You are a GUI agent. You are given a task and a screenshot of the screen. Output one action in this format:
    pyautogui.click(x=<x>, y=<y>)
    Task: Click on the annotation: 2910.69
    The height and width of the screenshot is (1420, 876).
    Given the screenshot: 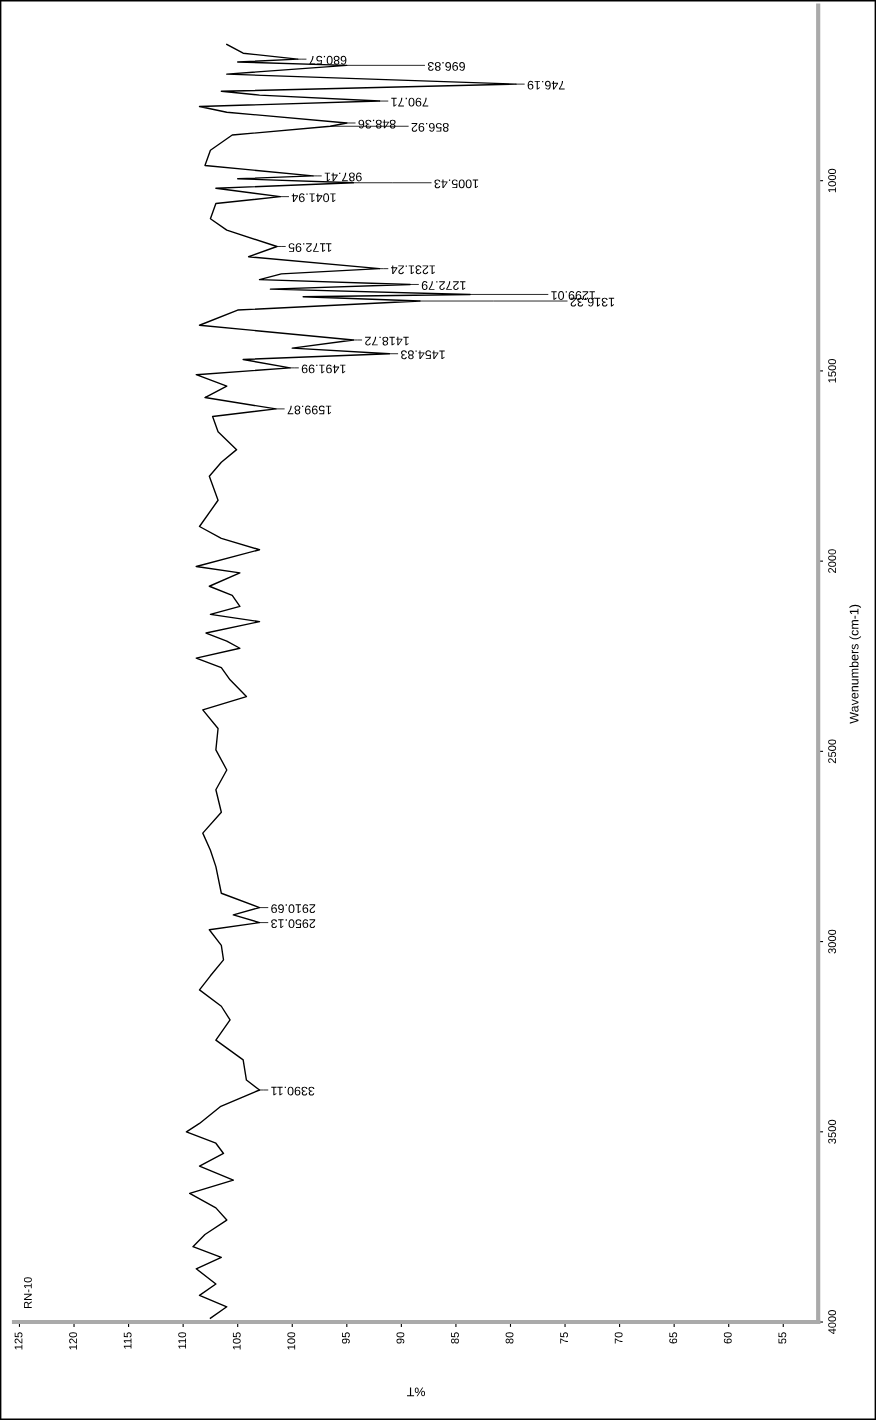 What is the action you would take?
    pyautogui.click(x=293, y=909)
    